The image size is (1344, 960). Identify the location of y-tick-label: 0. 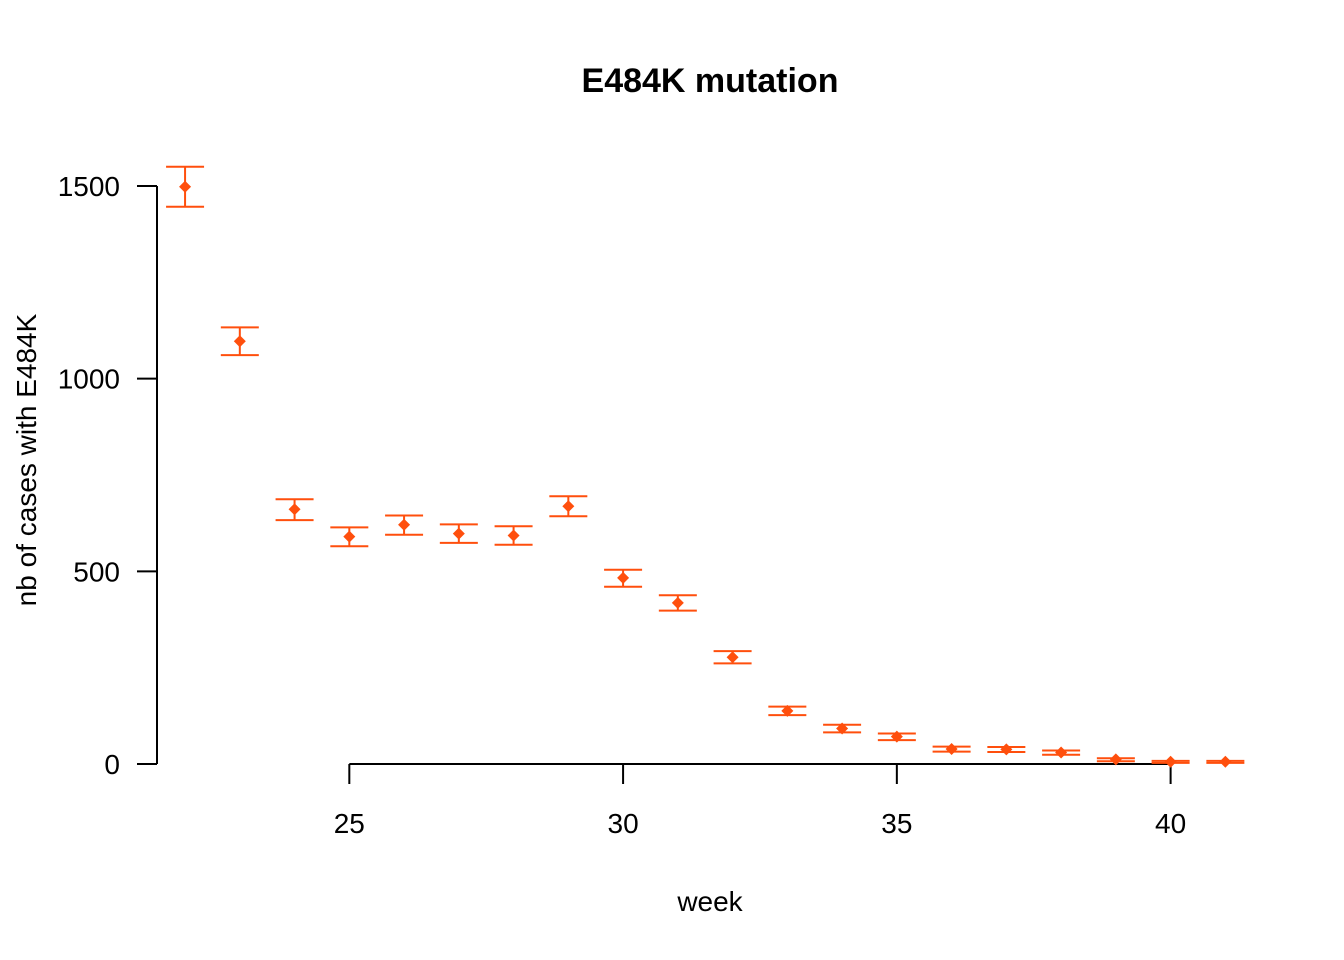
(112, 764).